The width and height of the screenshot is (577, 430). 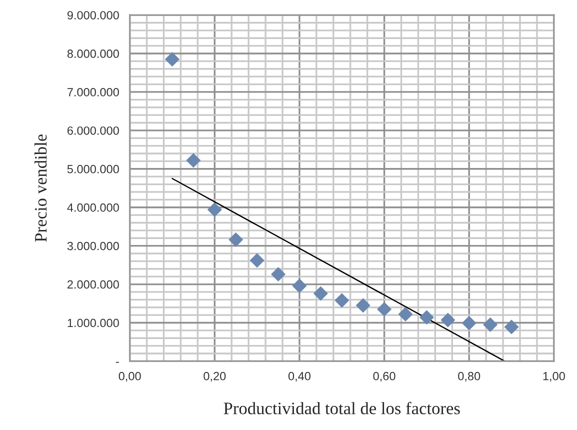 What do you see at coordinates (129, 377) in the screenshot?
I see `x-tick-label: 0,00` at bounding box center [129, 377].